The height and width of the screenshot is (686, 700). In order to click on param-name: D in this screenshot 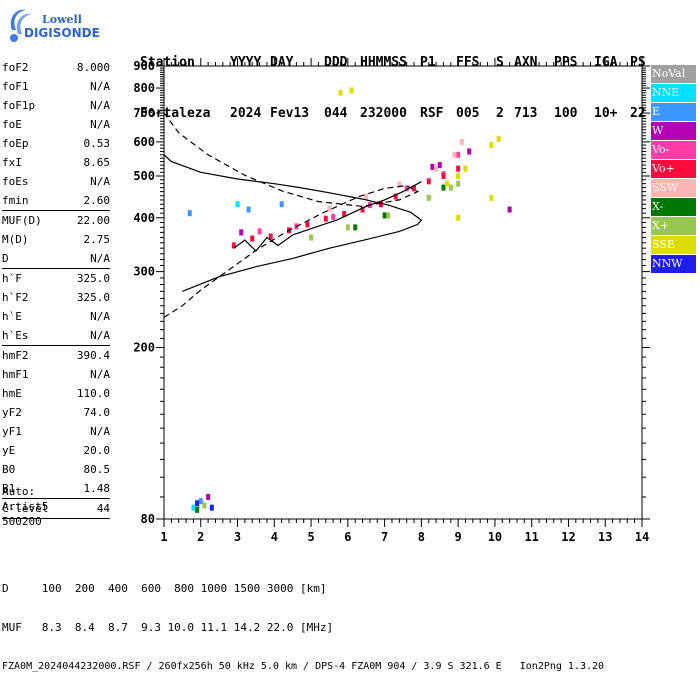, I will do `click(5, 258)`.